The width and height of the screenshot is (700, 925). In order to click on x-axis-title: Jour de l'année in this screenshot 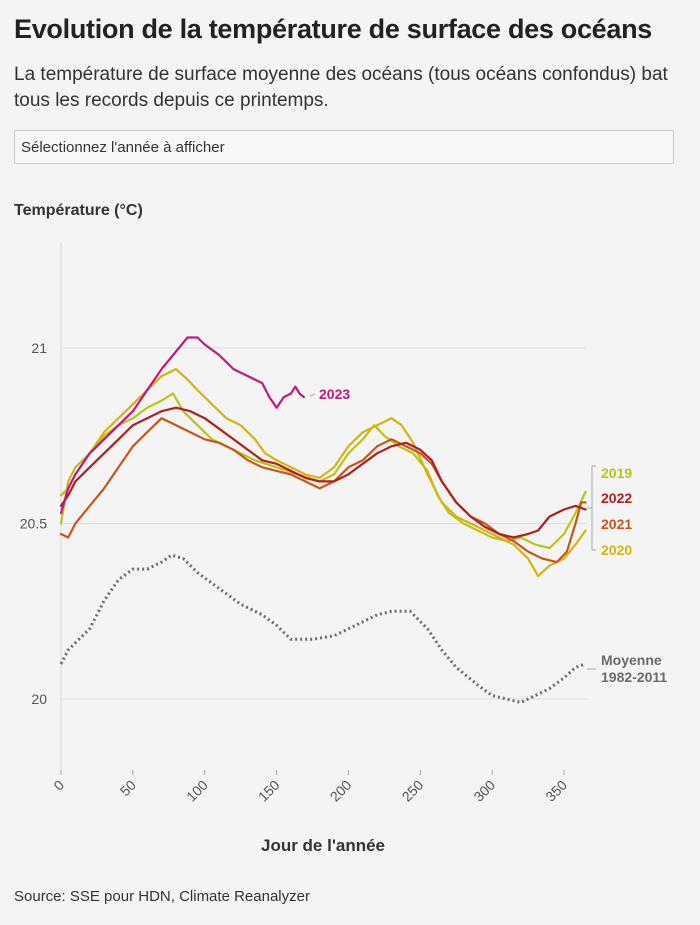, I will do `click(323, 845)`.